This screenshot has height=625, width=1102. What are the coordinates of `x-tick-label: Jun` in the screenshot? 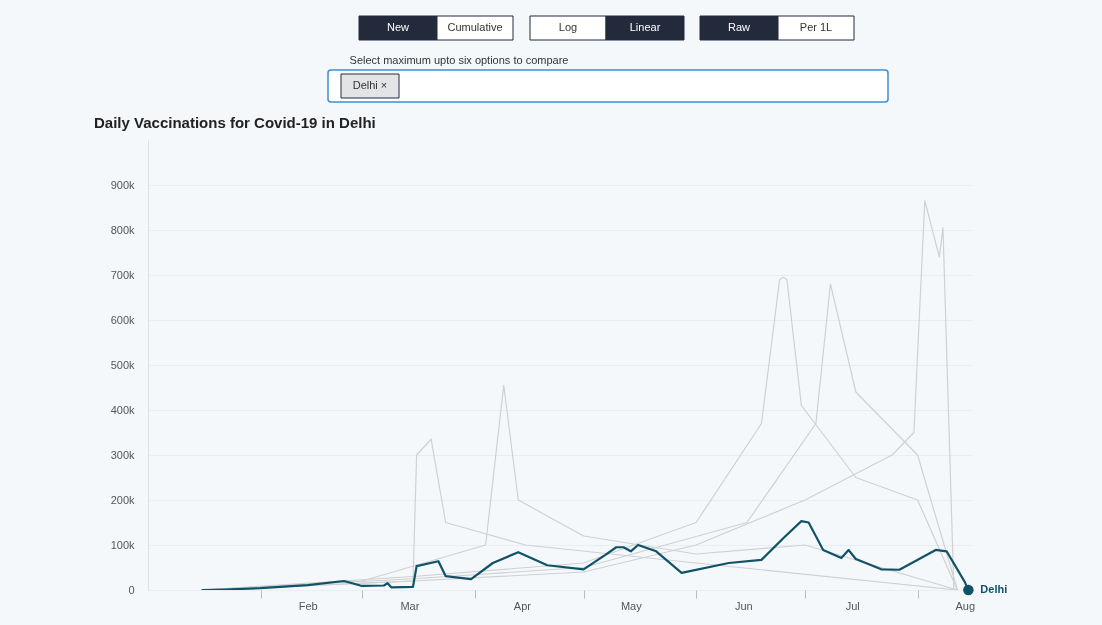 It's located at (743, 605).